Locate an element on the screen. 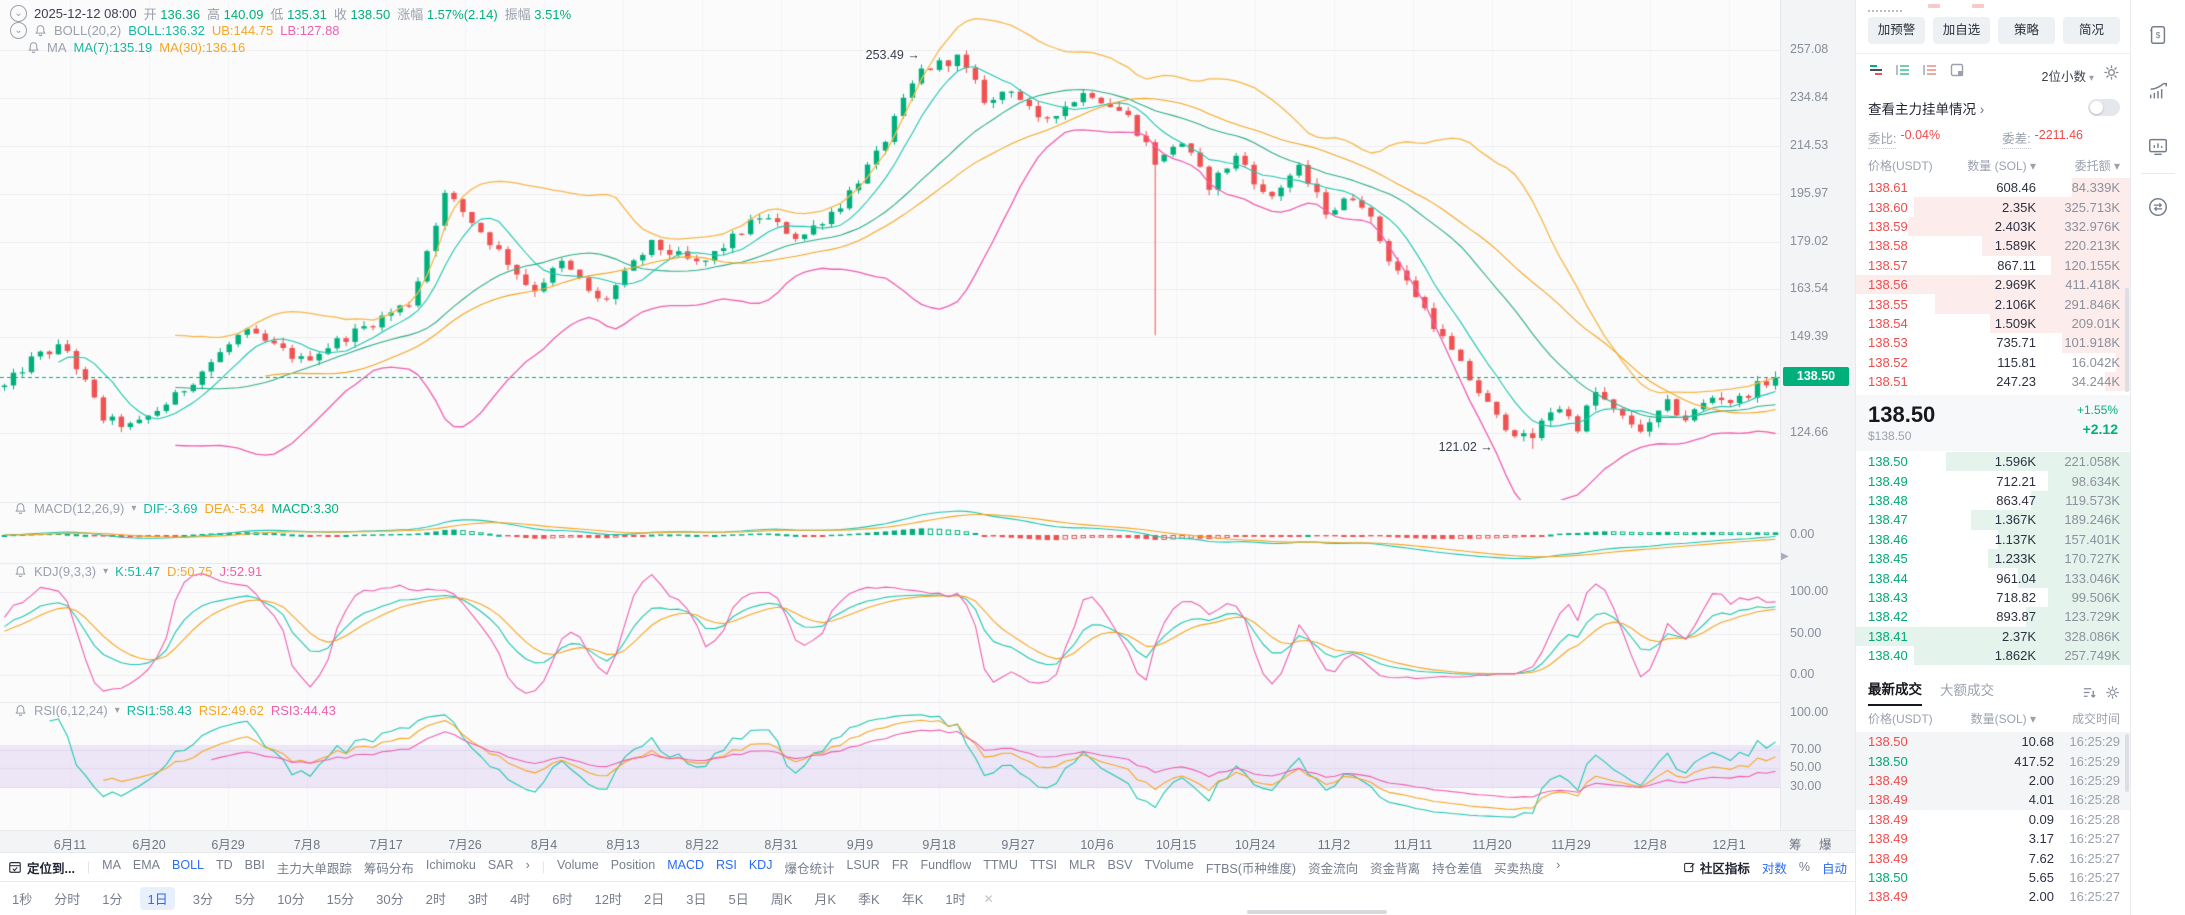 The image size is (2185, 915). main-orders-toggle is located at coordinates (2104, 107).